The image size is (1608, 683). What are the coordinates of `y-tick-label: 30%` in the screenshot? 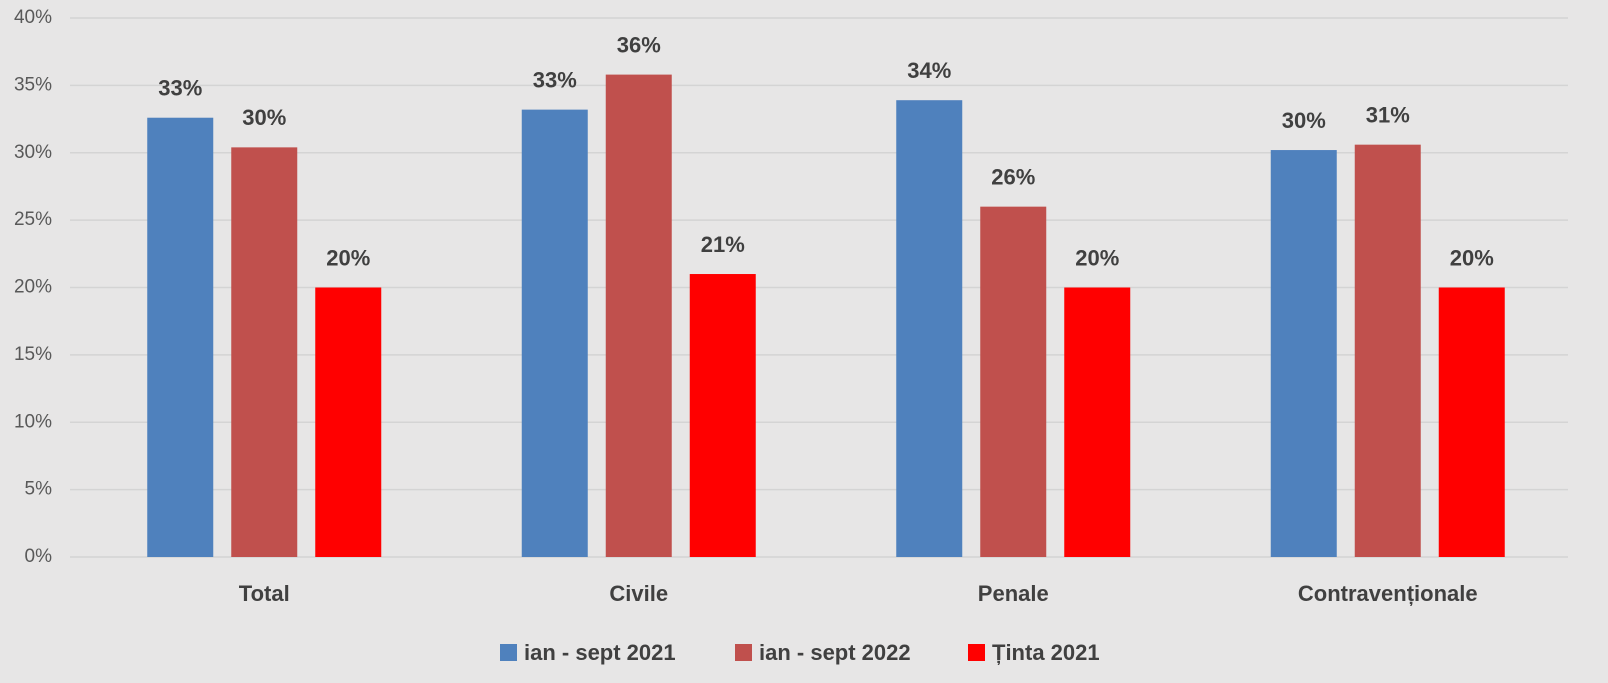 It's located at (33, 152).